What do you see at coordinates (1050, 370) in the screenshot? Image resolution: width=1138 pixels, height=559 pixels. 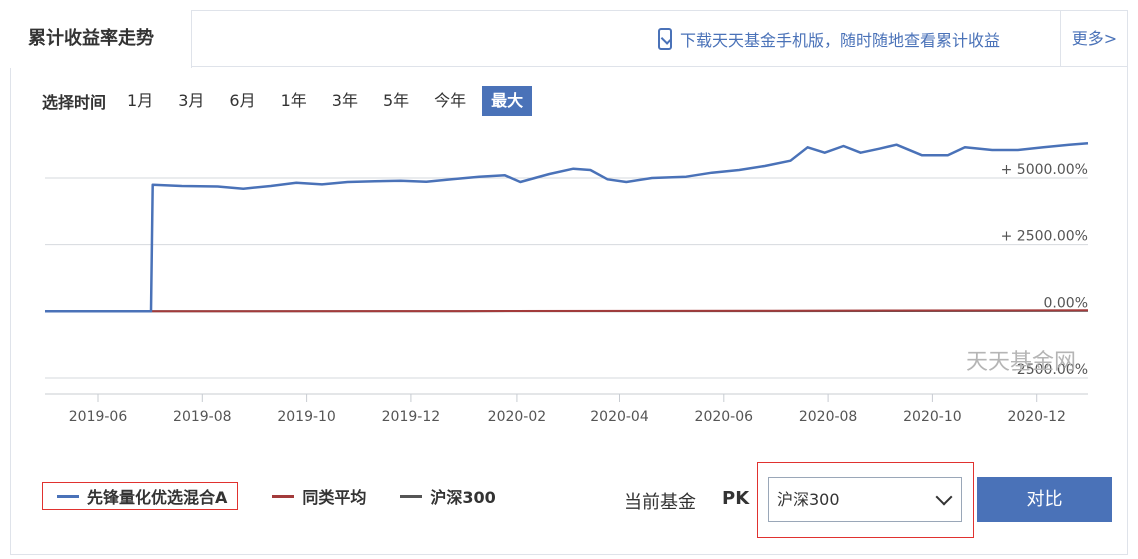 I see `y-tick-label: -2500.00%` at bounding box center [1050, 370].